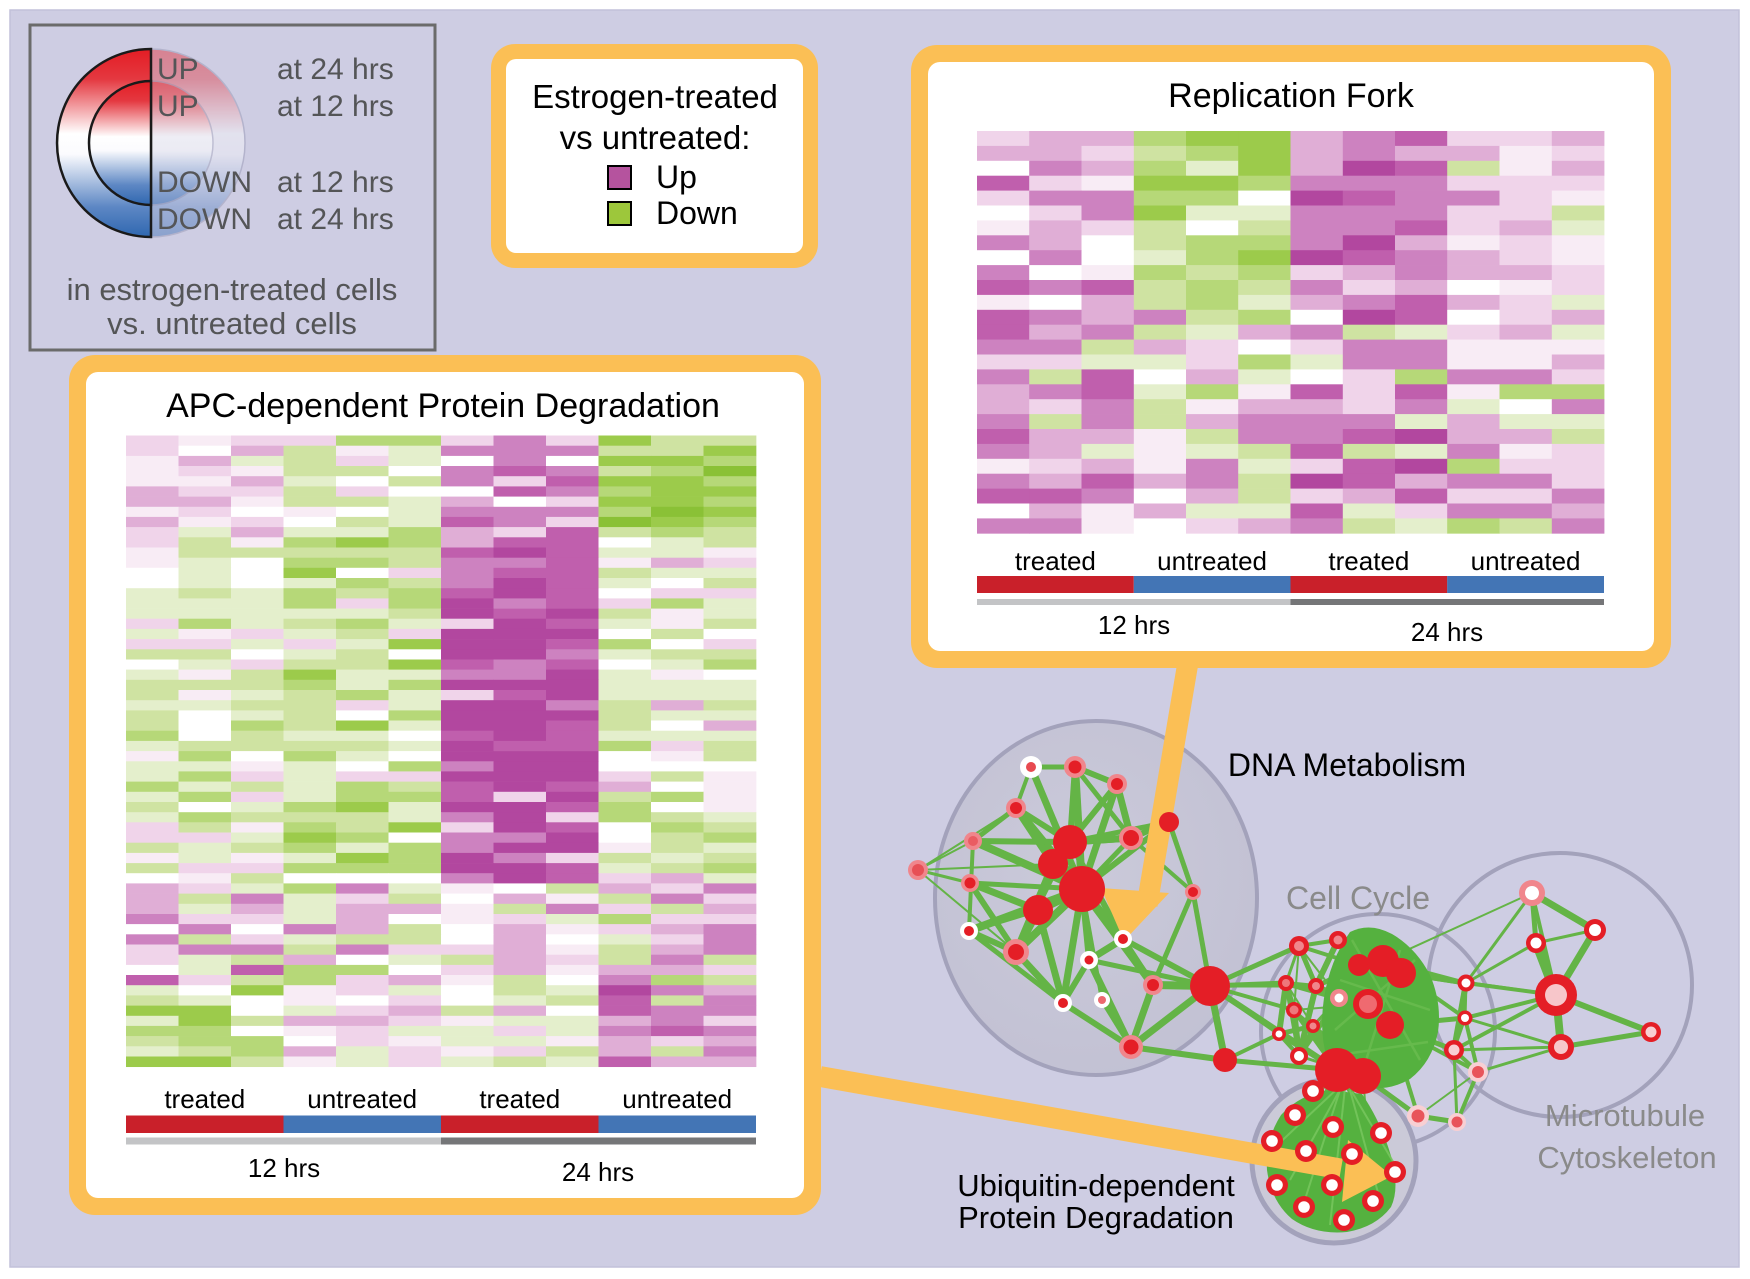  Describe the element at coordinates (232, 323) in the screenshot. I see `svg-text: vs. untreated cells` at that location.